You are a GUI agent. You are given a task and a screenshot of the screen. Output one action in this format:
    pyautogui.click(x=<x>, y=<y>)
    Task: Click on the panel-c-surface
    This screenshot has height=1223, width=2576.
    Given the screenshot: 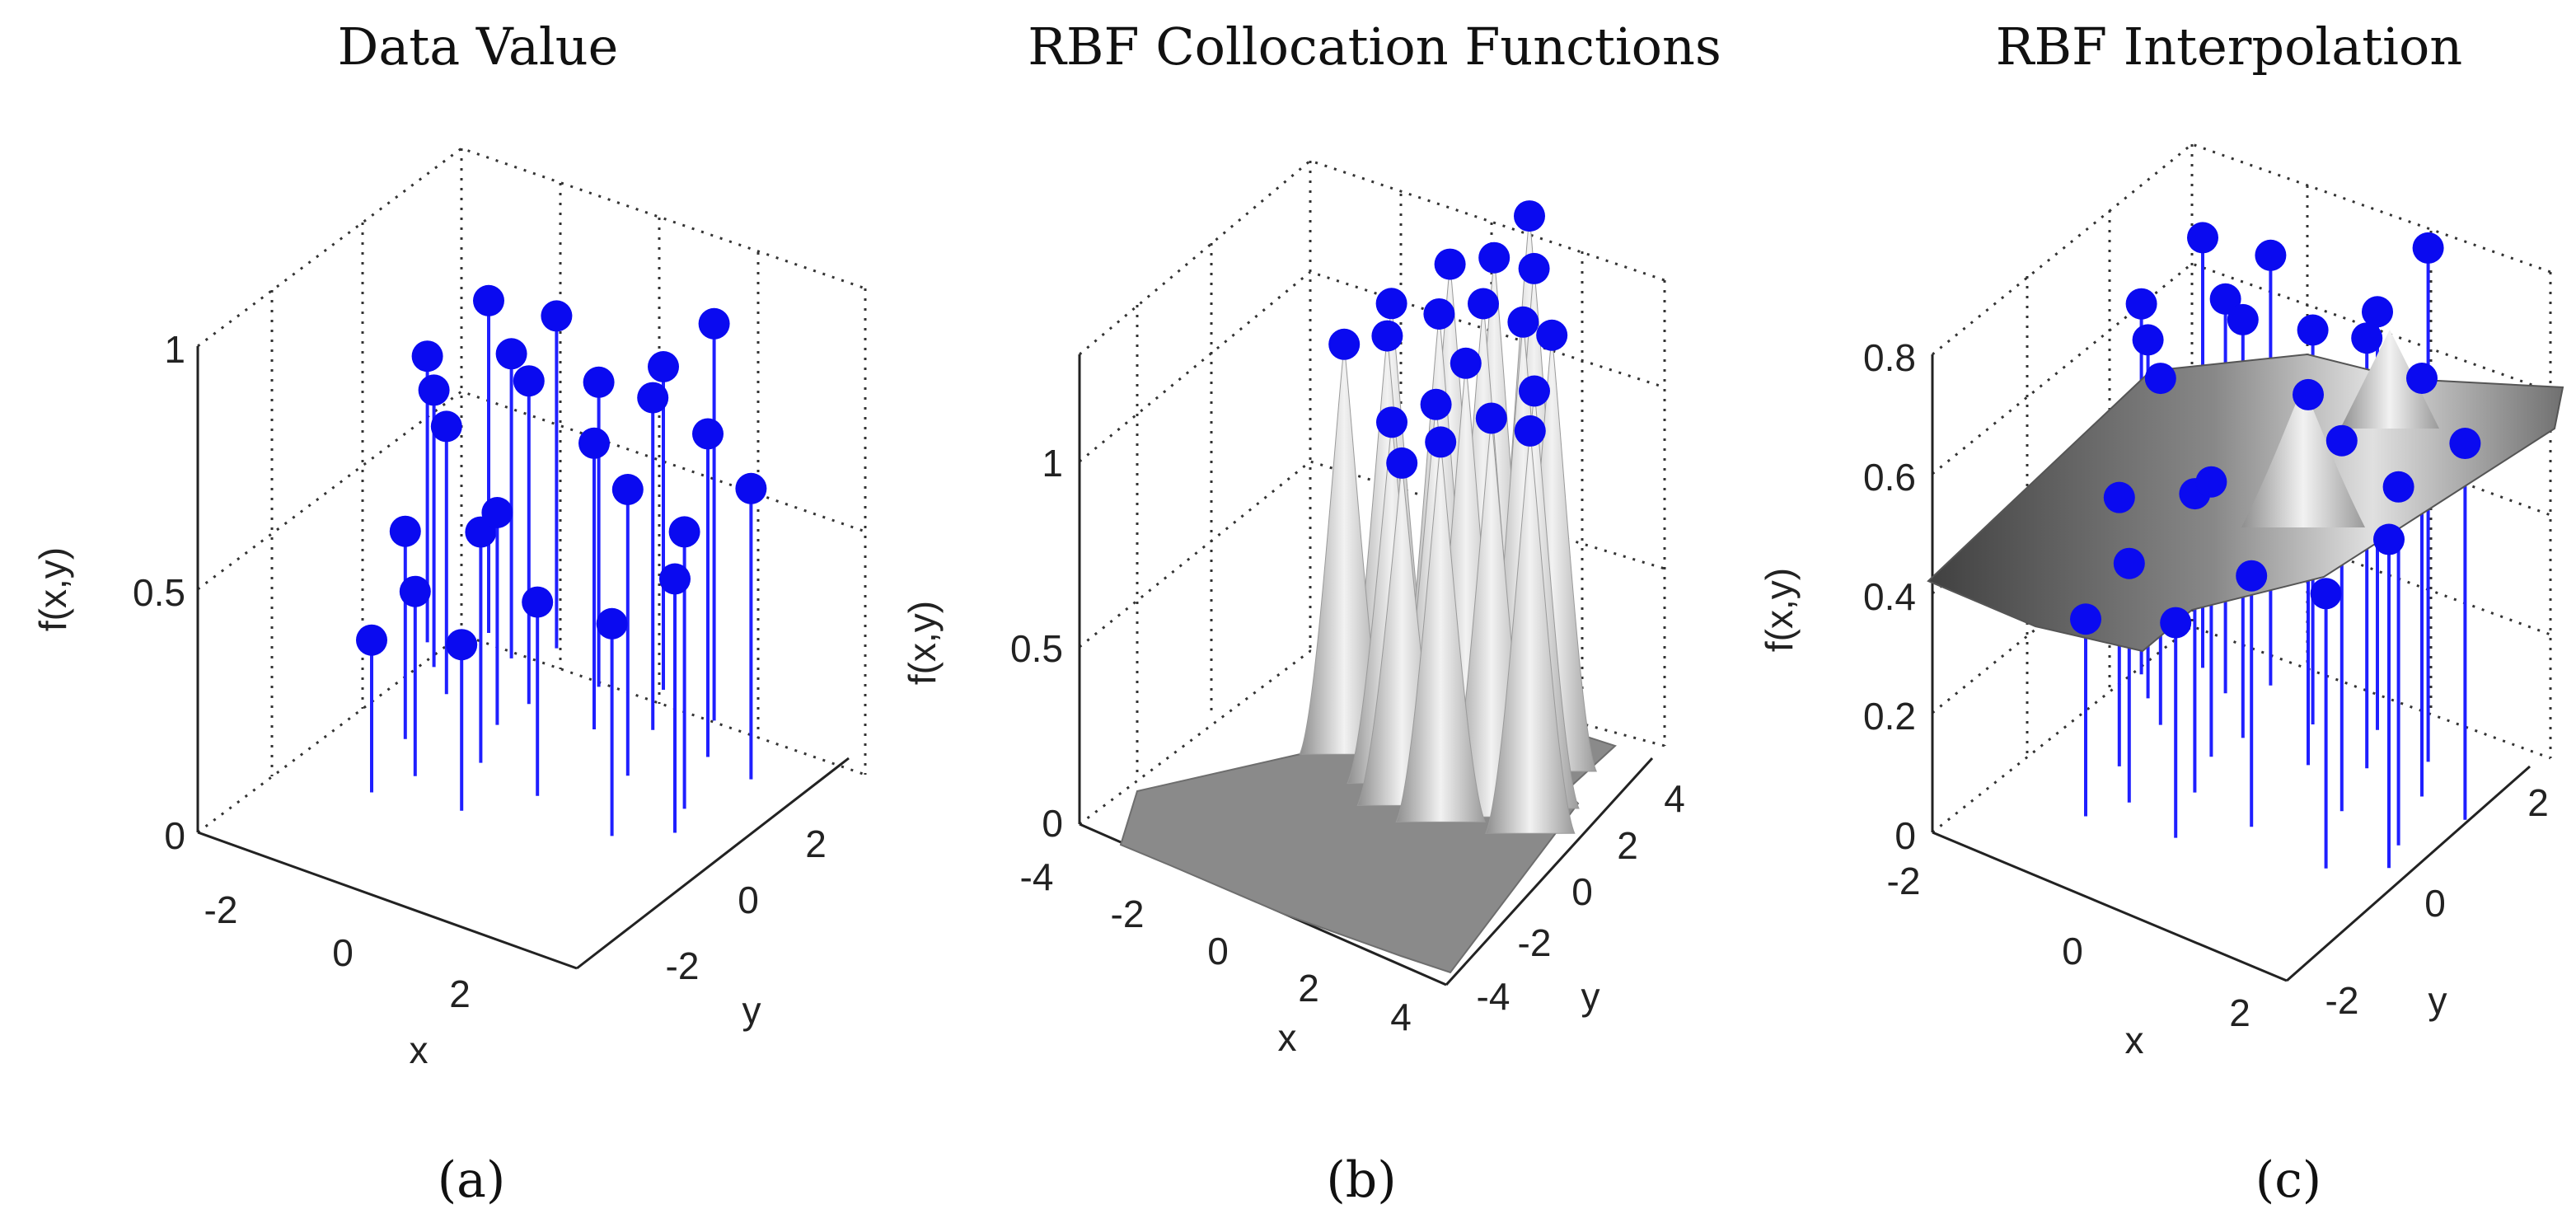 What is the action you would take?
    pyautogui.click(x=2245, y=503)
    